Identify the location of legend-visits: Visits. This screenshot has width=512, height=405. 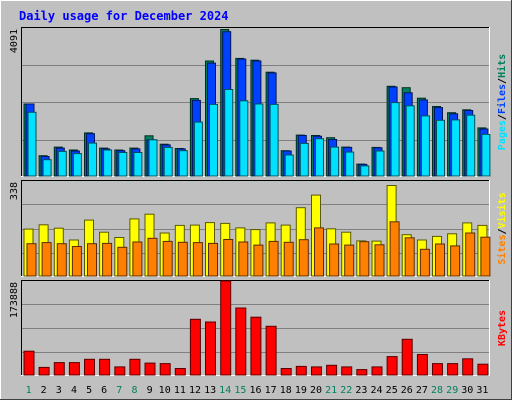
(502, 210).